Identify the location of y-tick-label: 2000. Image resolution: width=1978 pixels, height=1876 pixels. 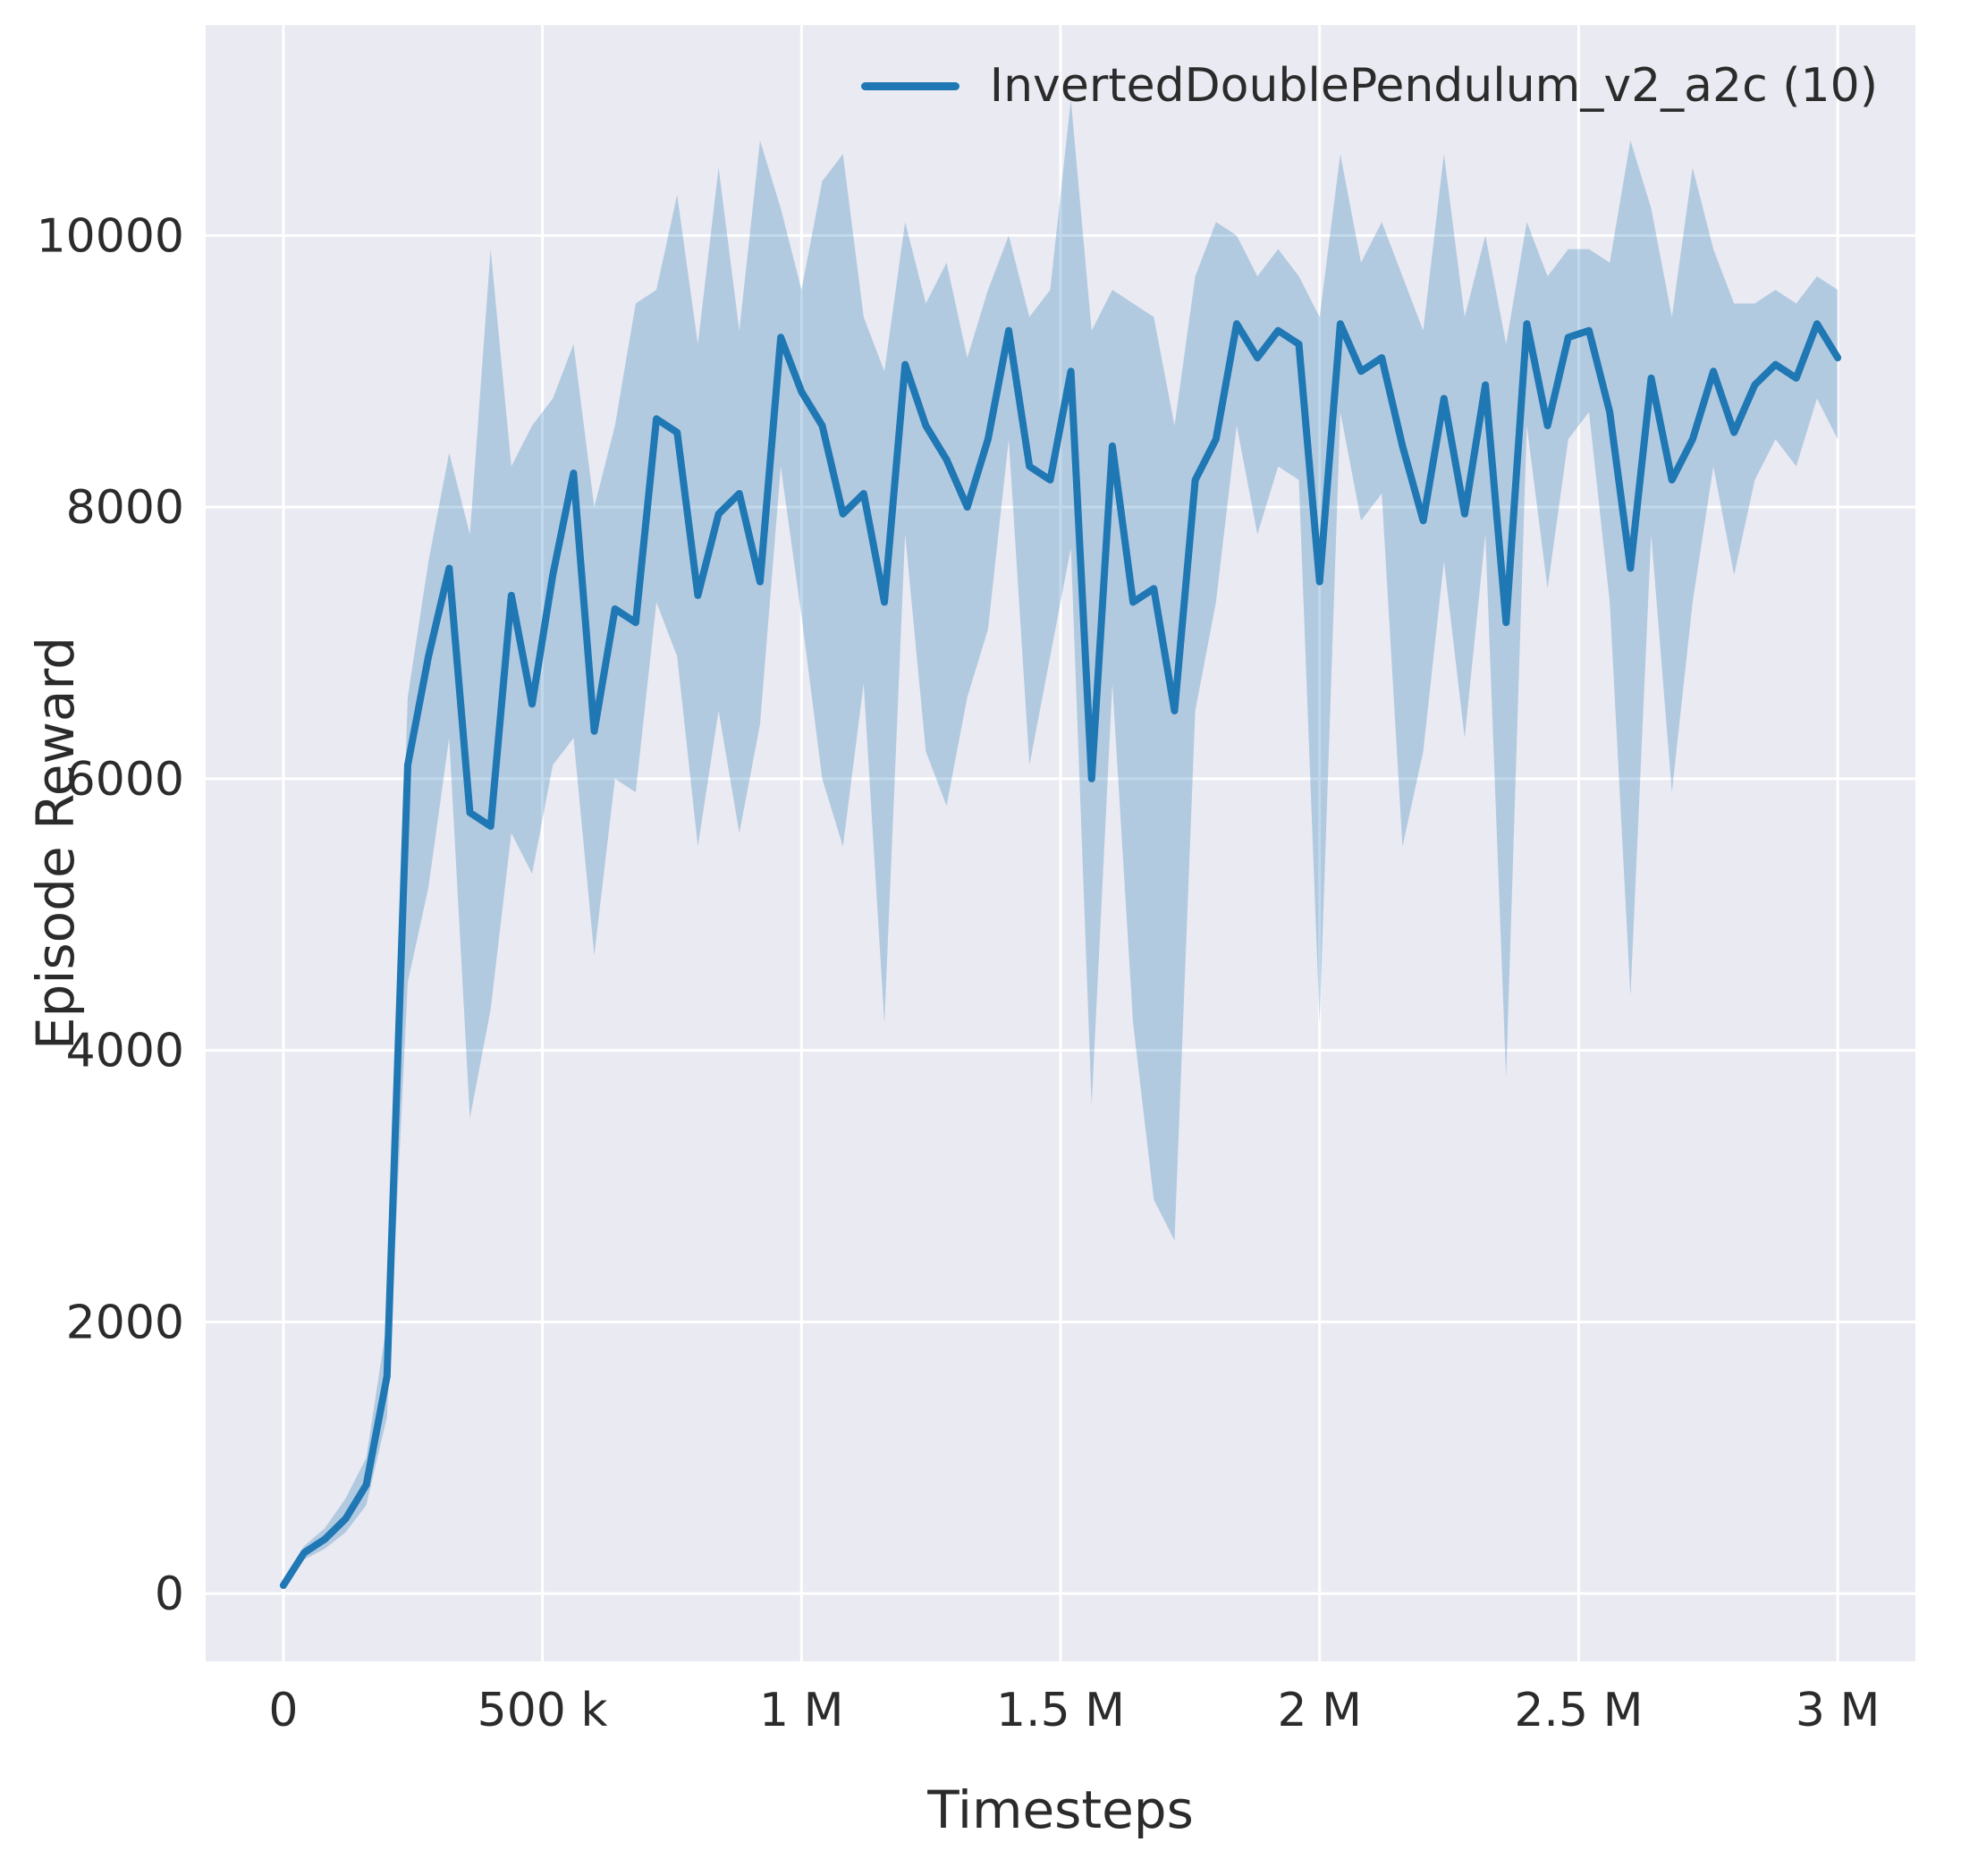
(125, 1322).